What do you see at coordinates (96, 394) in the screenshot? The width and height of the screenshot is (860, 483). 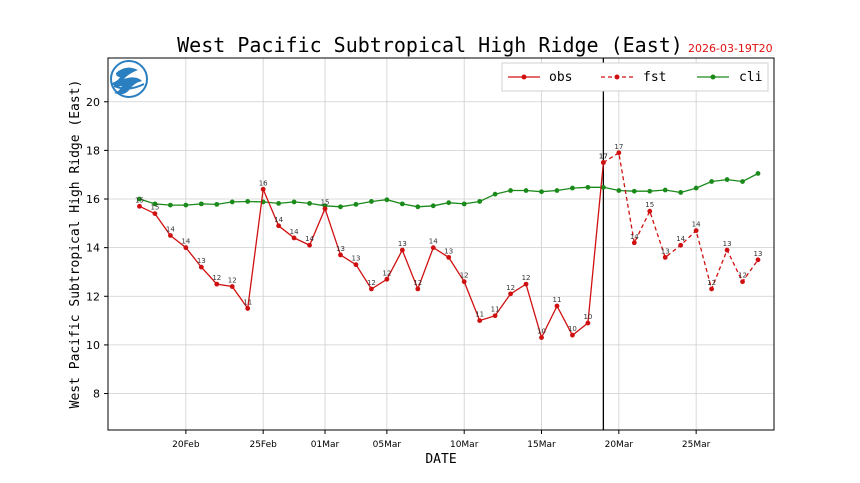 I see `y-tick-label: 8` at bounding box center [96, 394].